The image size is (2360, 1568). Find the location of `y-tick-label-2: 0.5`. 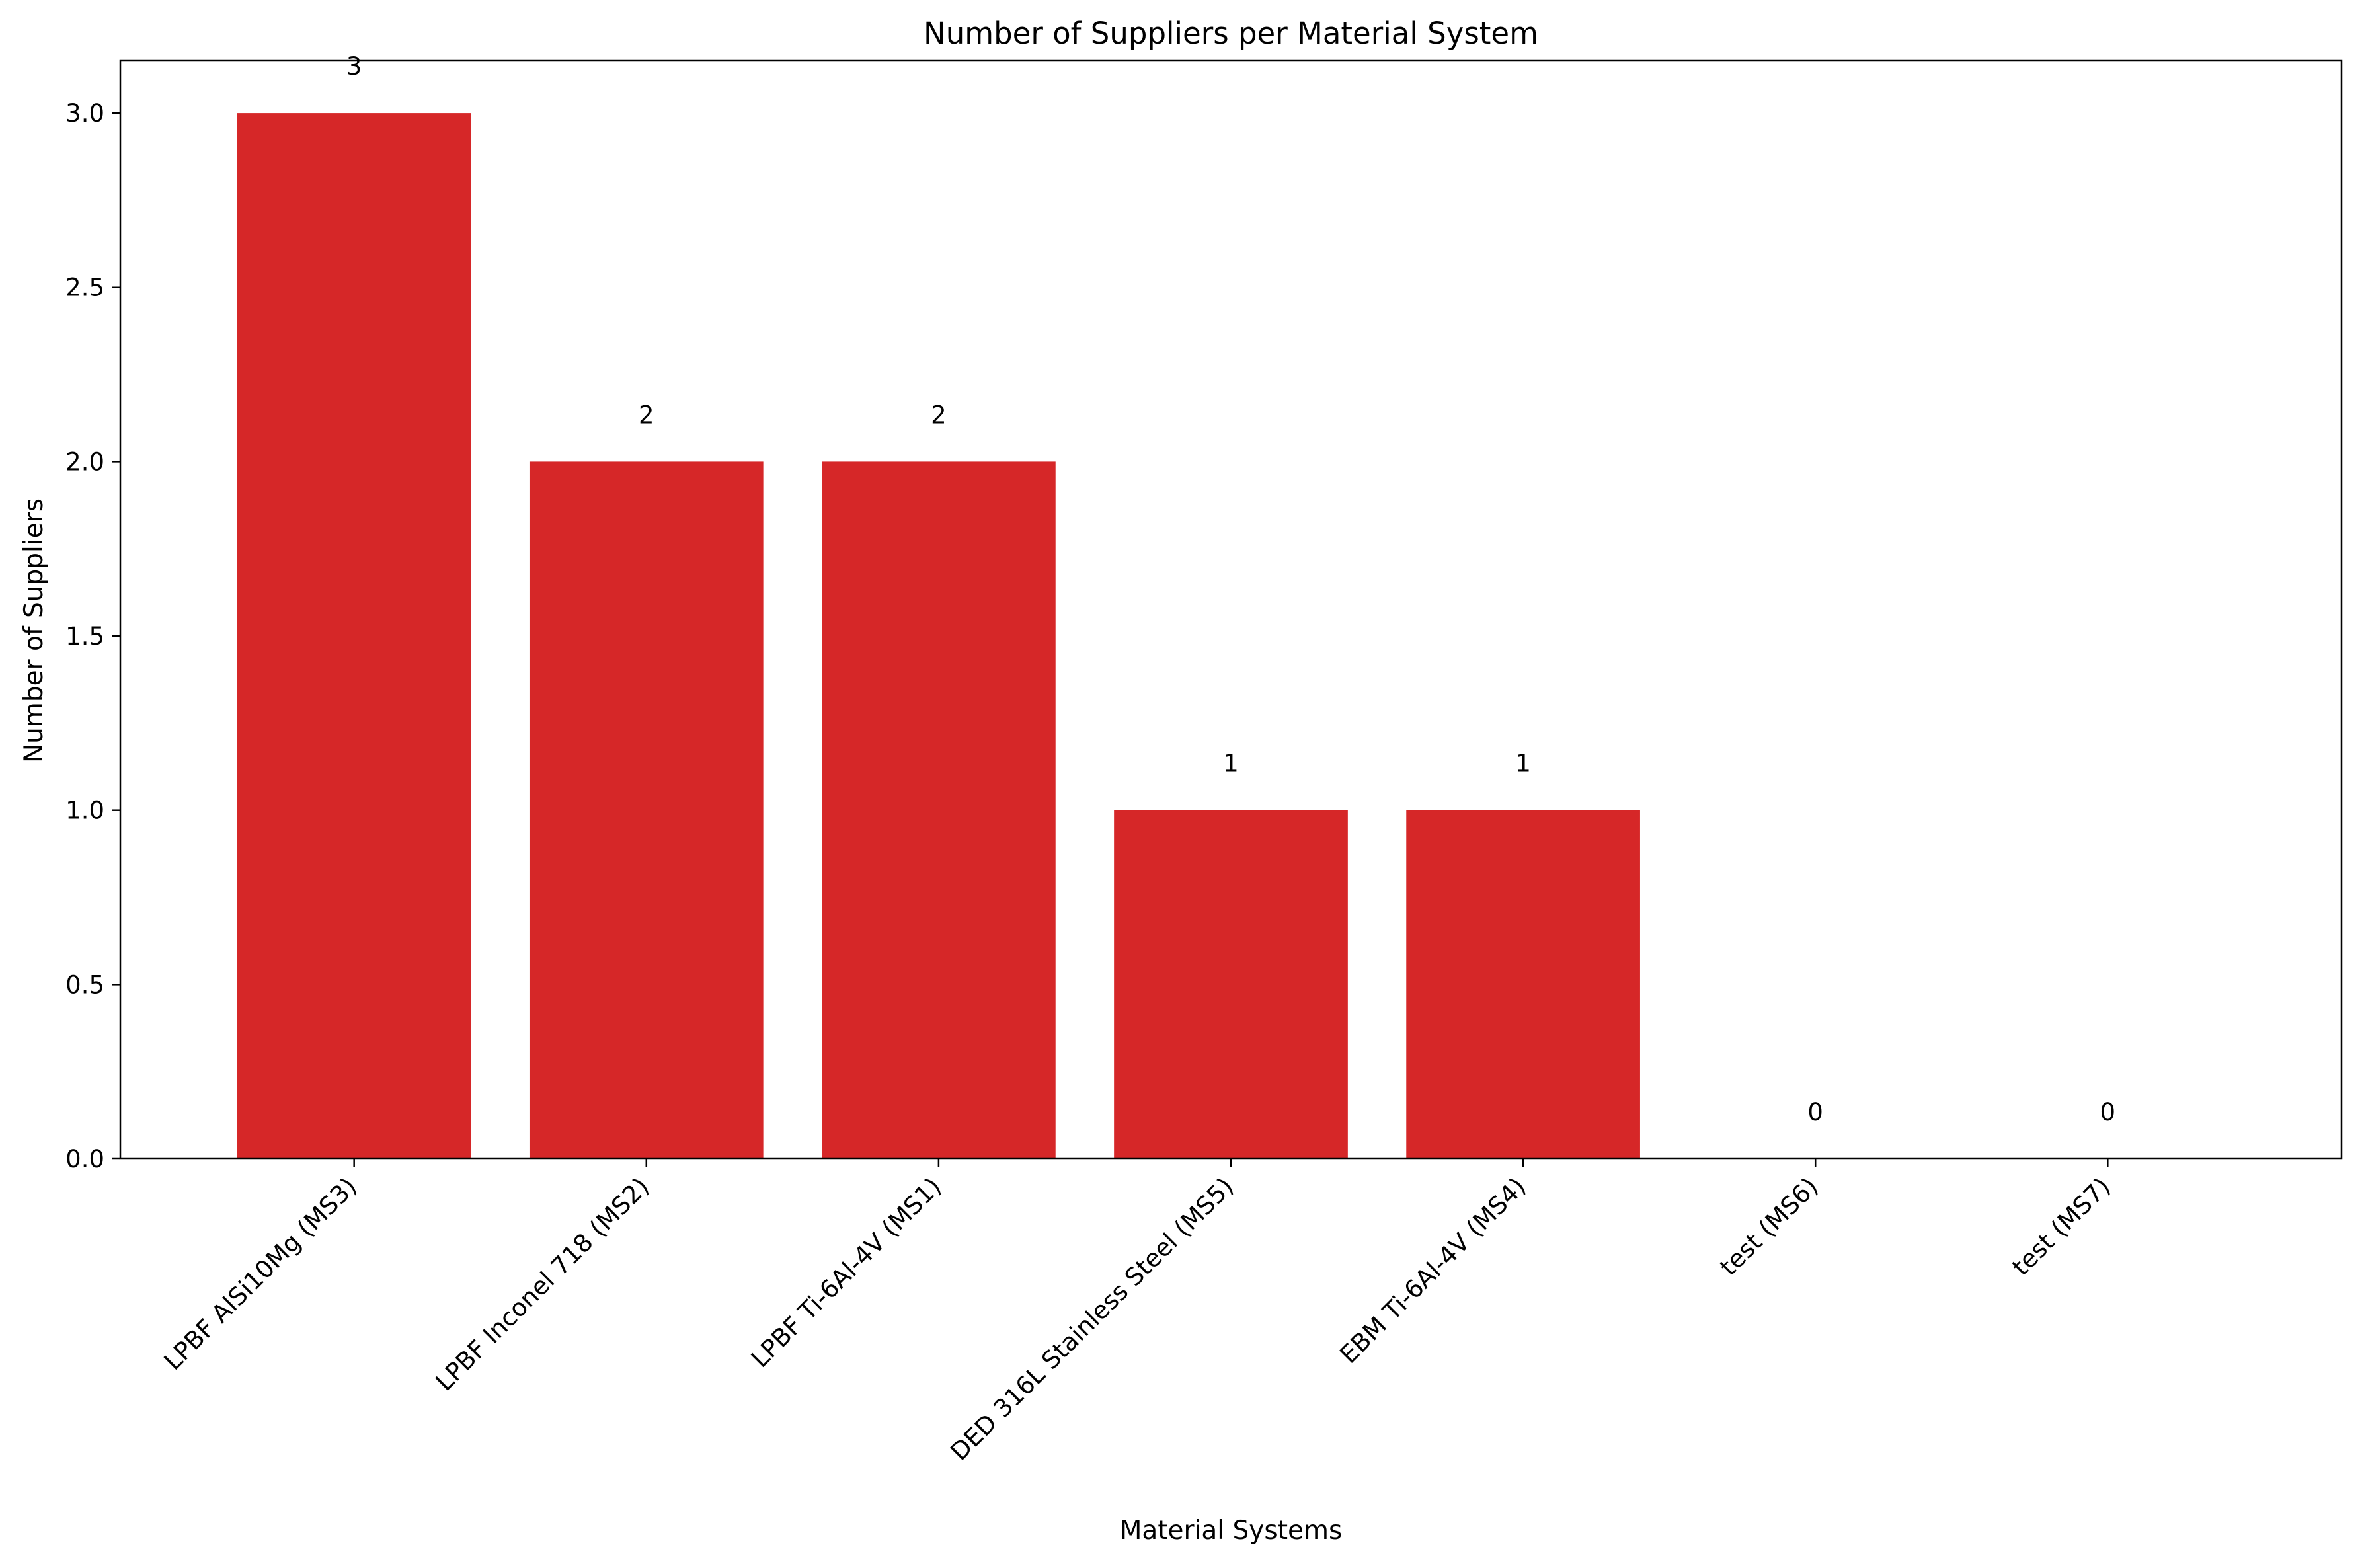

y-tick-label-2: 0.5 is located at coordinates (84, 984).